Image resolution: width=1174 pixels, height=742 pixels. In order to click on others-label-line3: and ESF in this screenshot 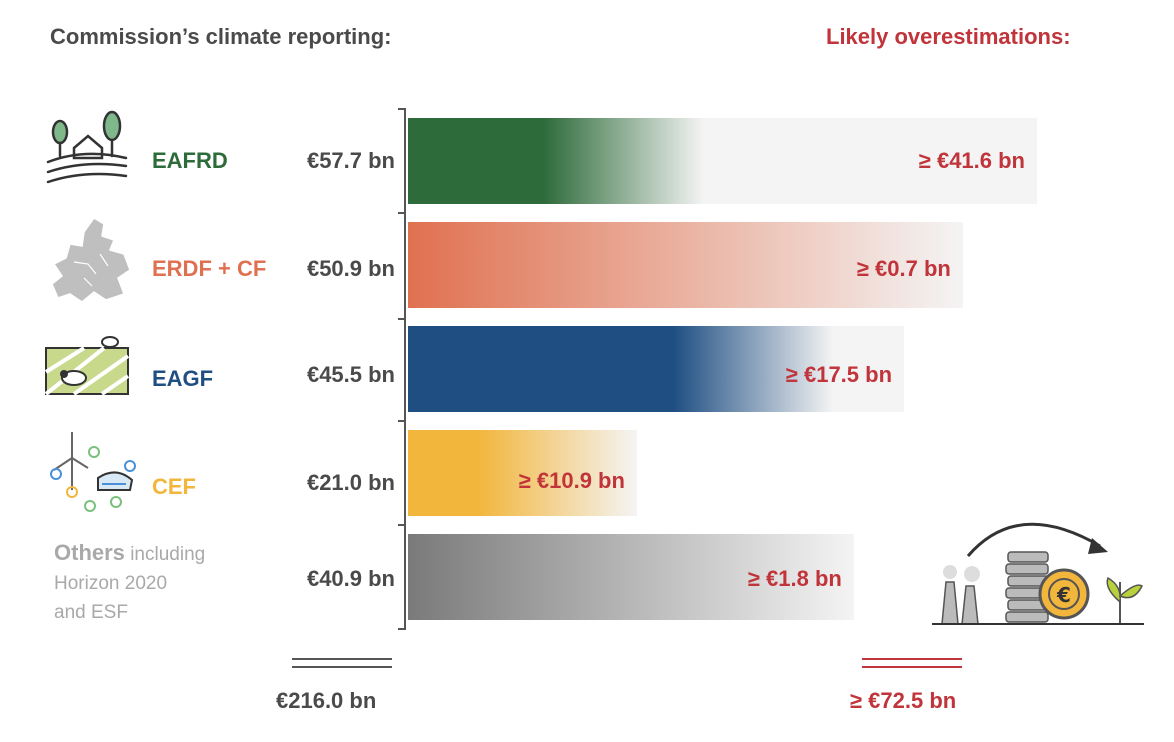, I will do `click(91, 612)`.